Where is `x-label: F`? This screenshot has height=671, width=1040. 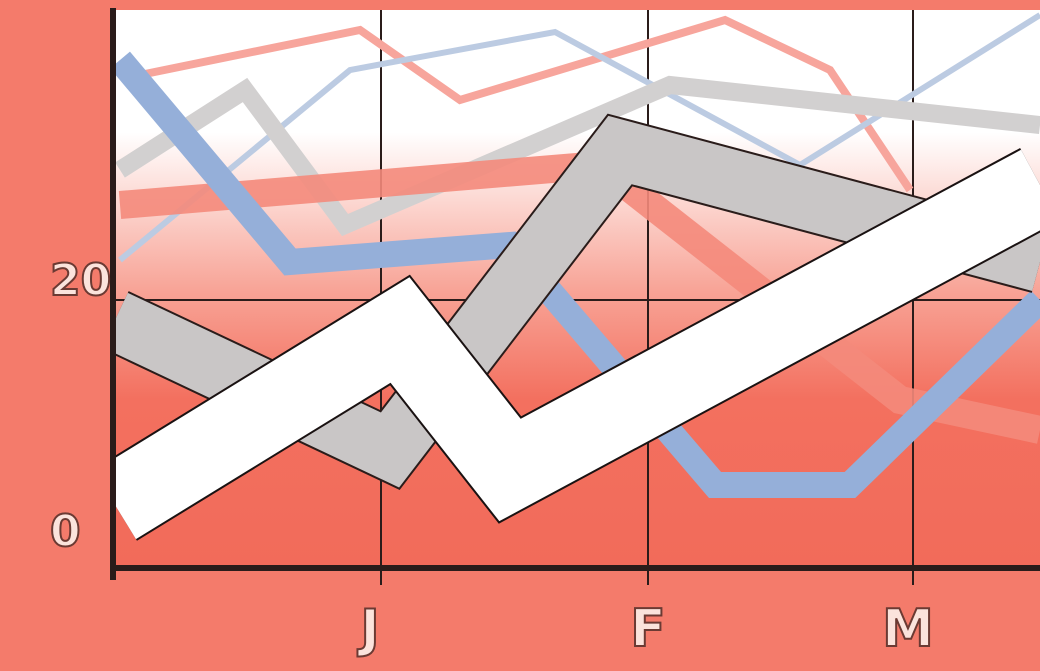 x-label: F is located at coordinates (648, 629).